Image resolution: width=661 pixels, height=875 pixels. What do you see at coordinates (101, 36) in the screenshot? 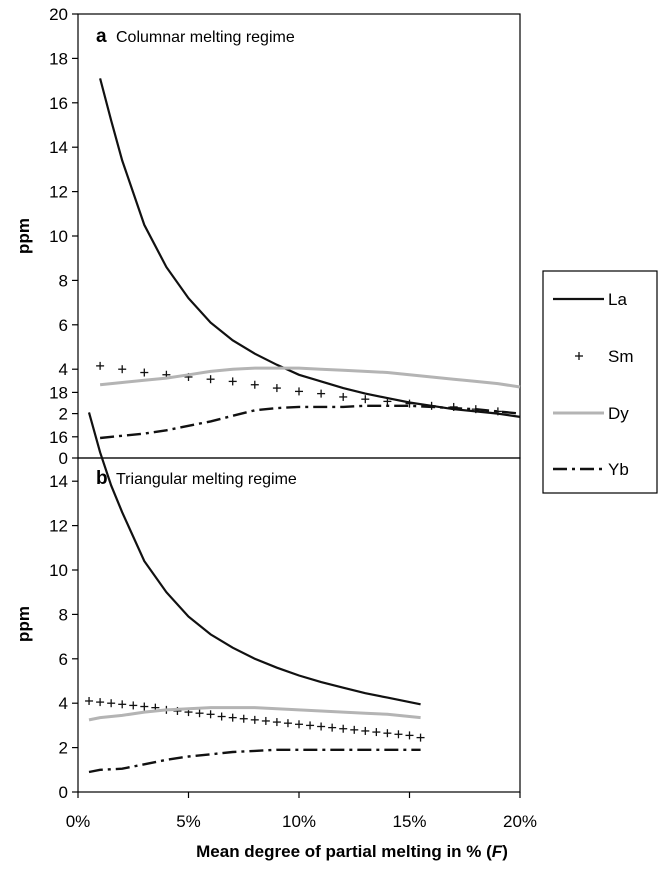
I see `panel-a-letter: a` at bounding box center [101, 36].